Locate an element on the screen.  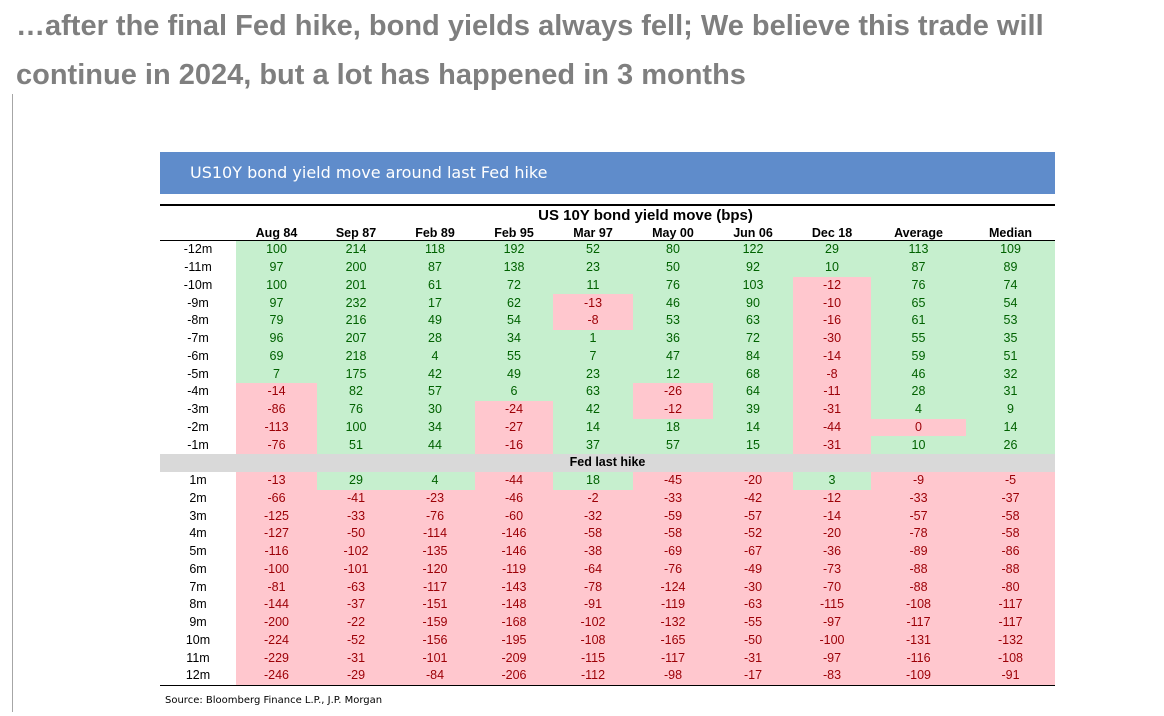
table-cell: 39 is located at coordinates (753, 409).